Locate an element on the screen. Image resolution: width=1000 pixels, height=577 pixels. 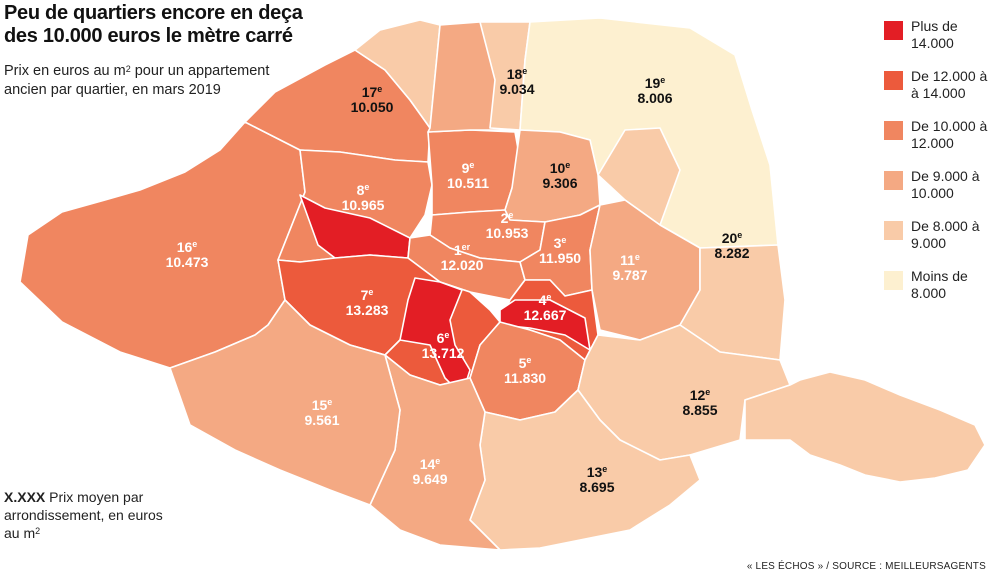
legend-label: Moins de 8.000 is located at coordinates (939, 284).